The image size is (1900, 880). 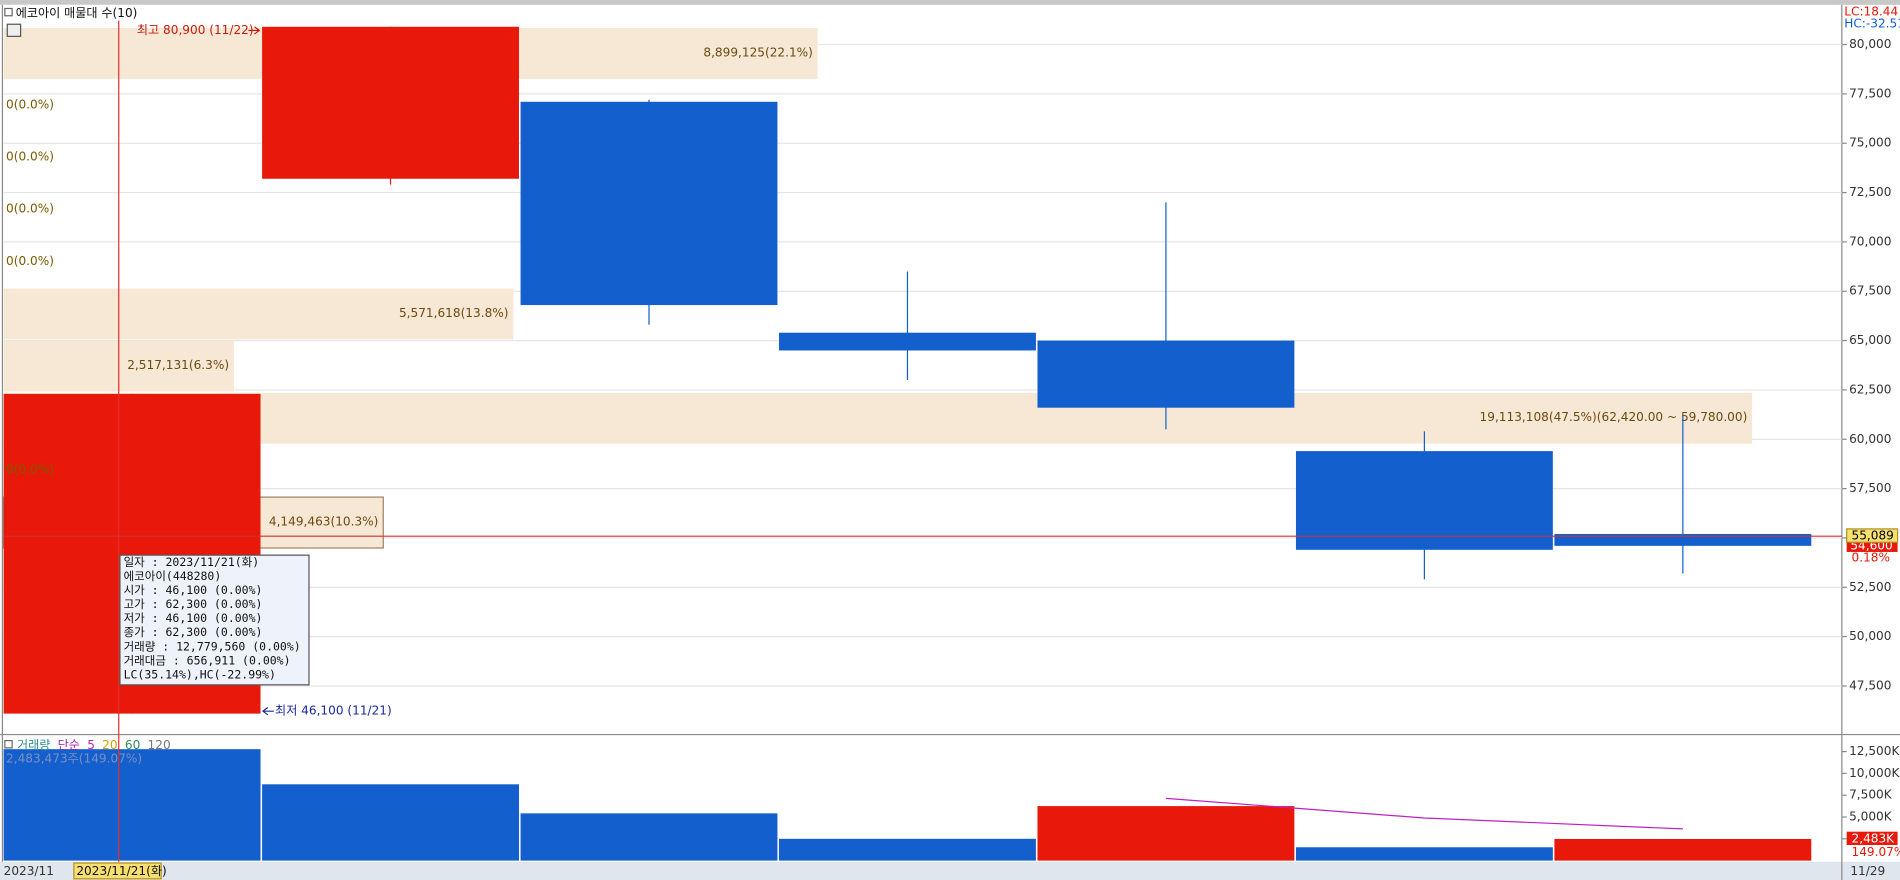 I want to click on y-tick-label: 72,500, so click(x=1870, y=192).